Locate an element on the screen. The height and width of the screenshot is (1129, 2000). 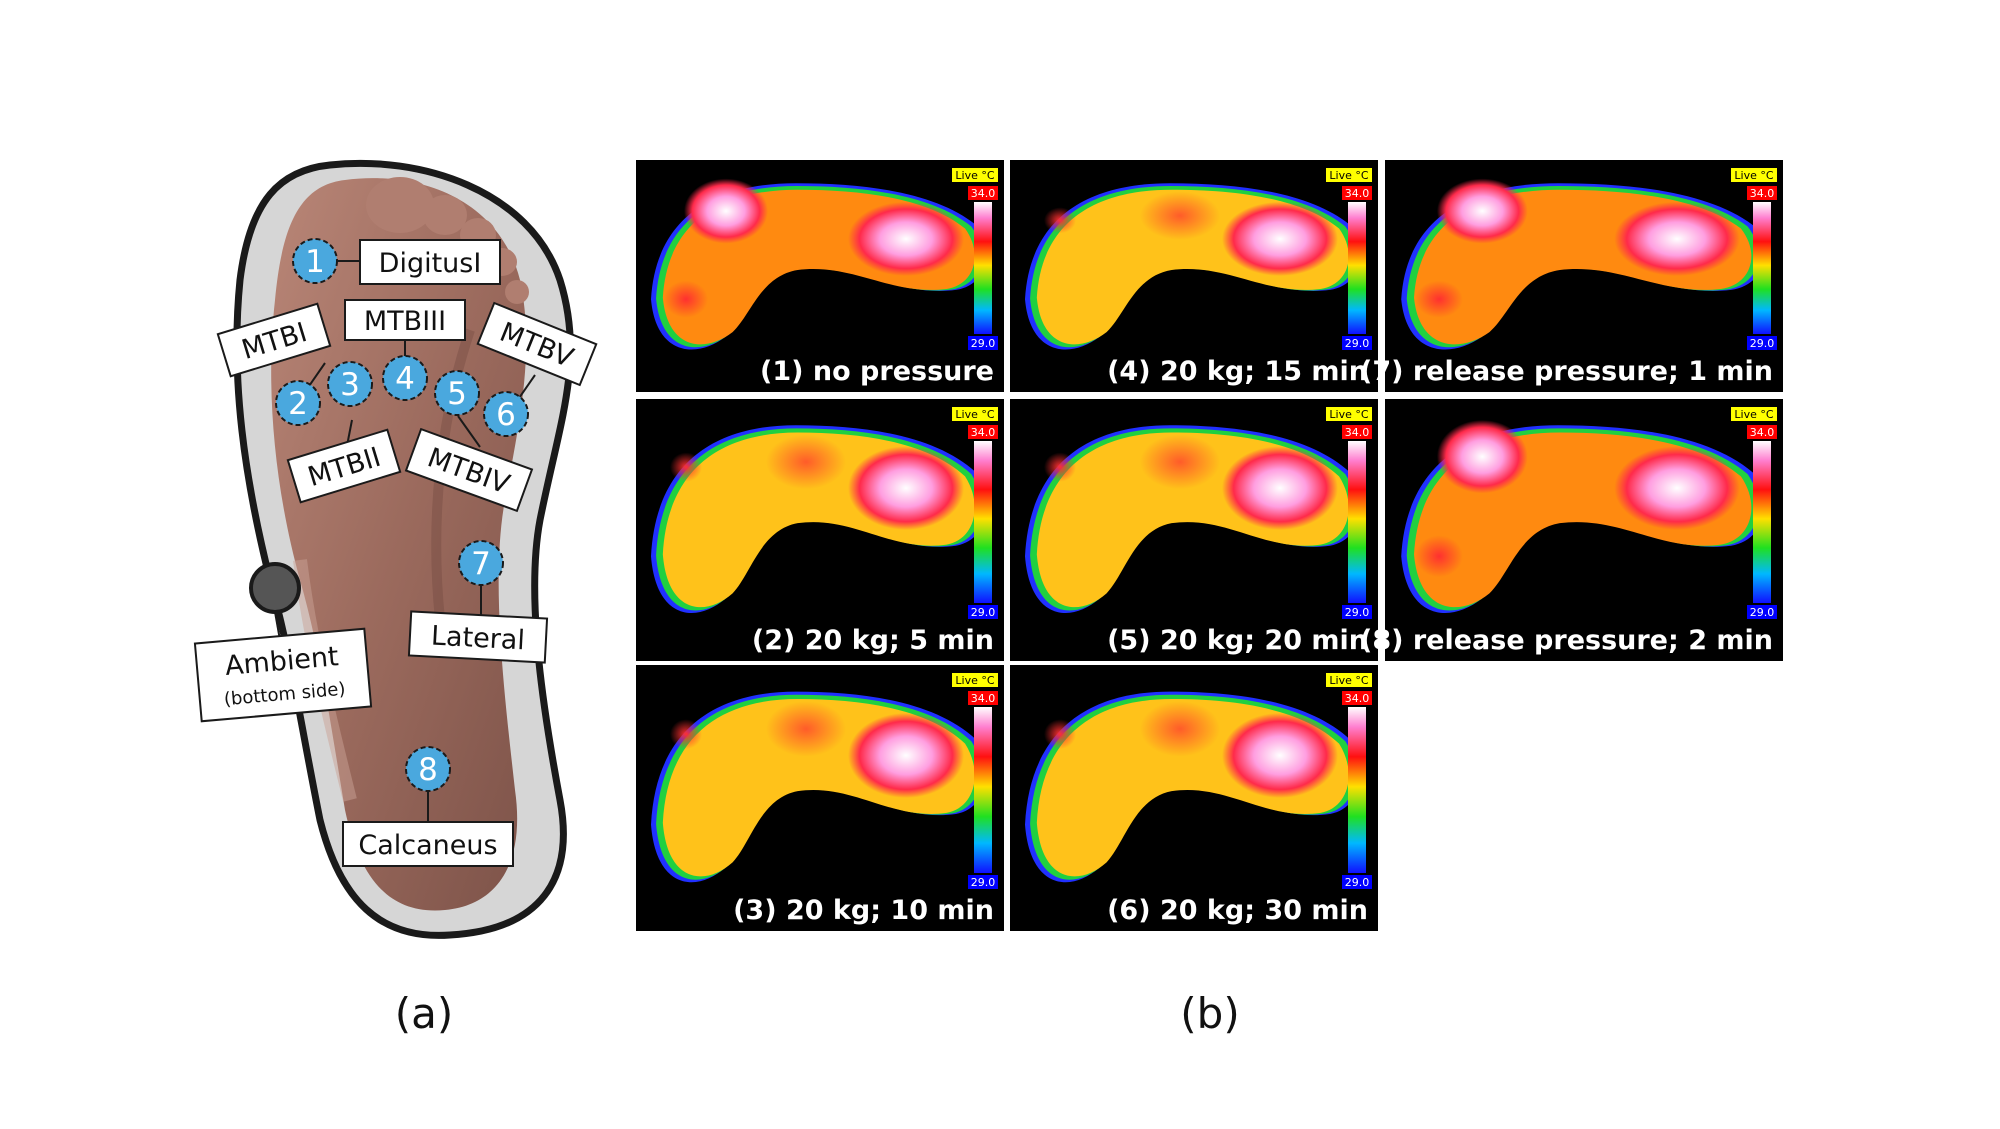
ambient-sensor-marker is located at coordinates (275, 588).